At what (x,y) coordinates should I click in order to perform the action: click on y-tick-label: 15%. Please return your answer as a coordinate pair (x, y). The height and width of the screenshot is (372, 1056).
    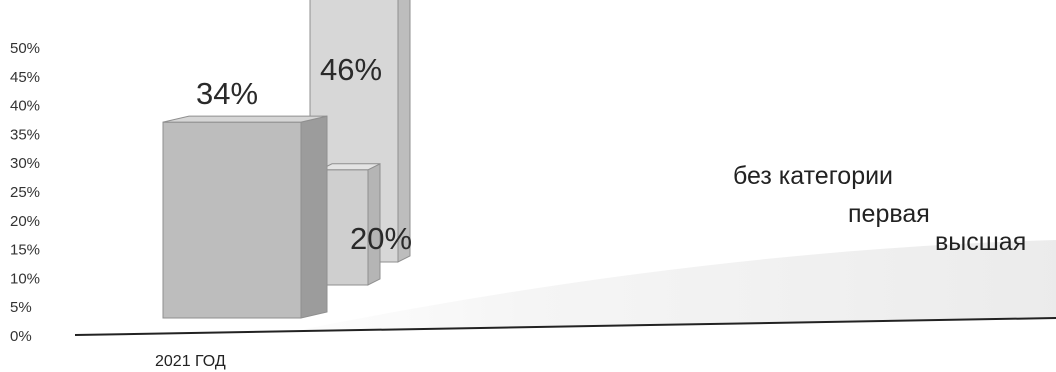
    Looking at the image, I should click on (25, 250).